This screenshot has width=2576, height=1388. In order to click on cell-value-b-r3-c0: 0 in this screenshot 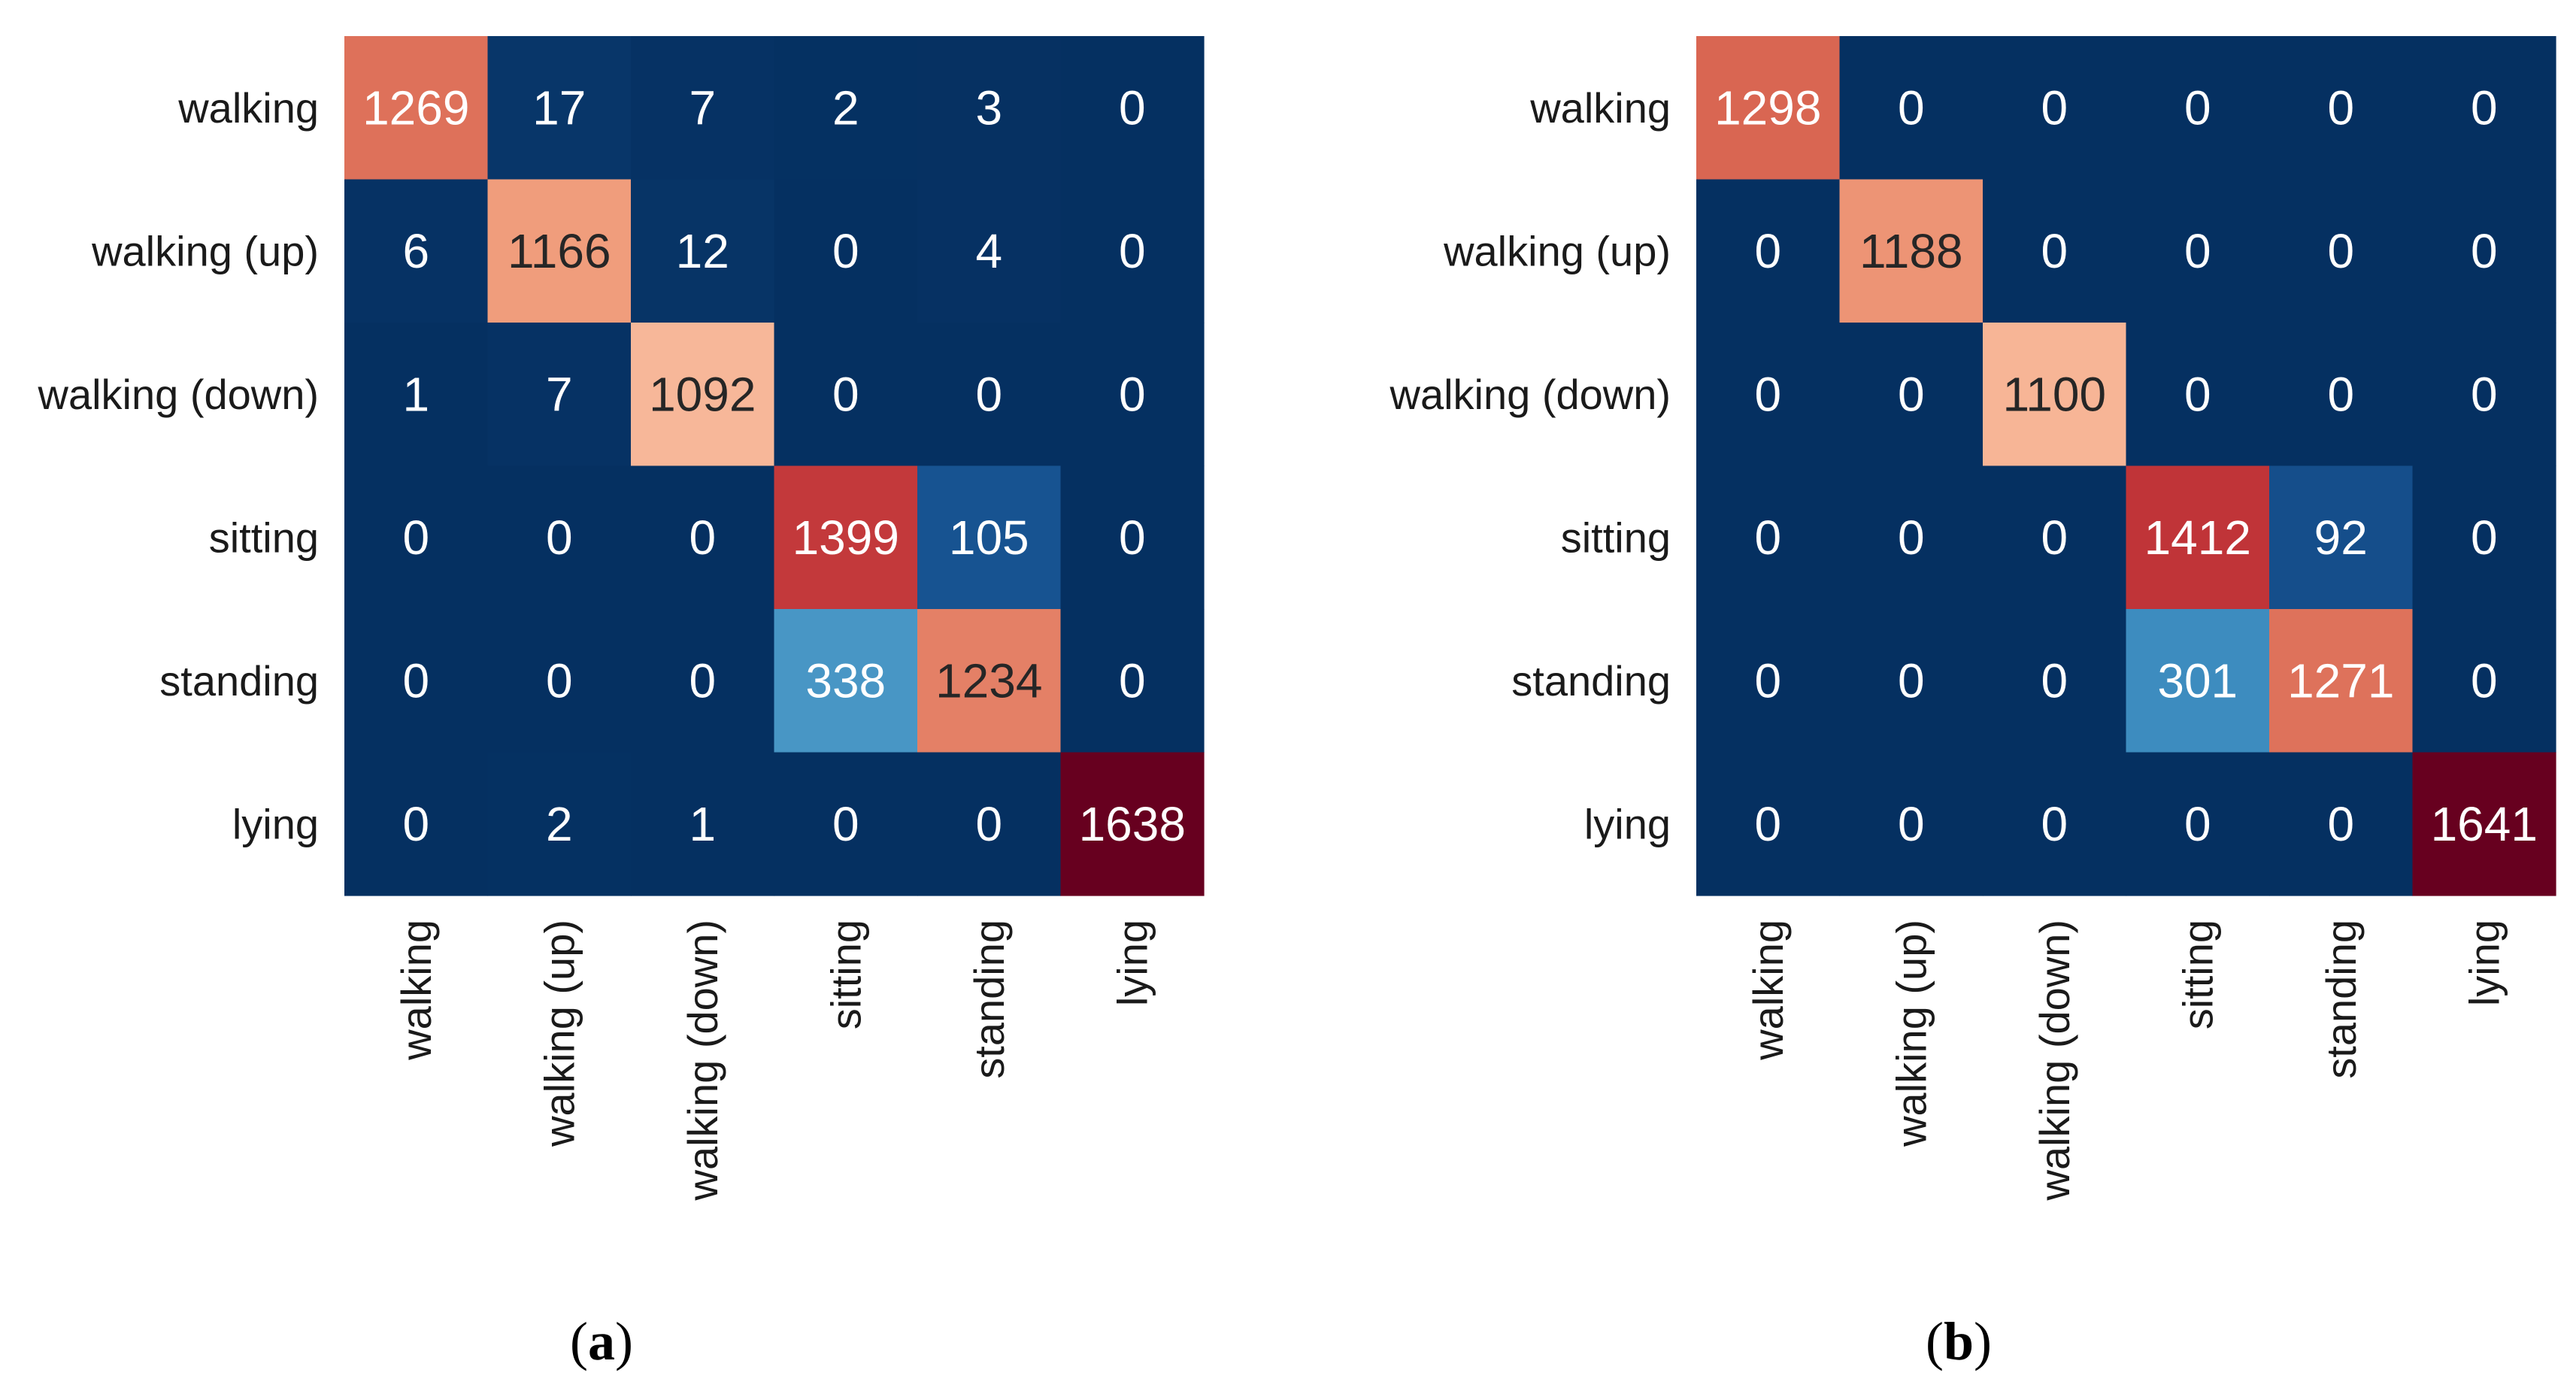, I will do `click(1767, 538)`.